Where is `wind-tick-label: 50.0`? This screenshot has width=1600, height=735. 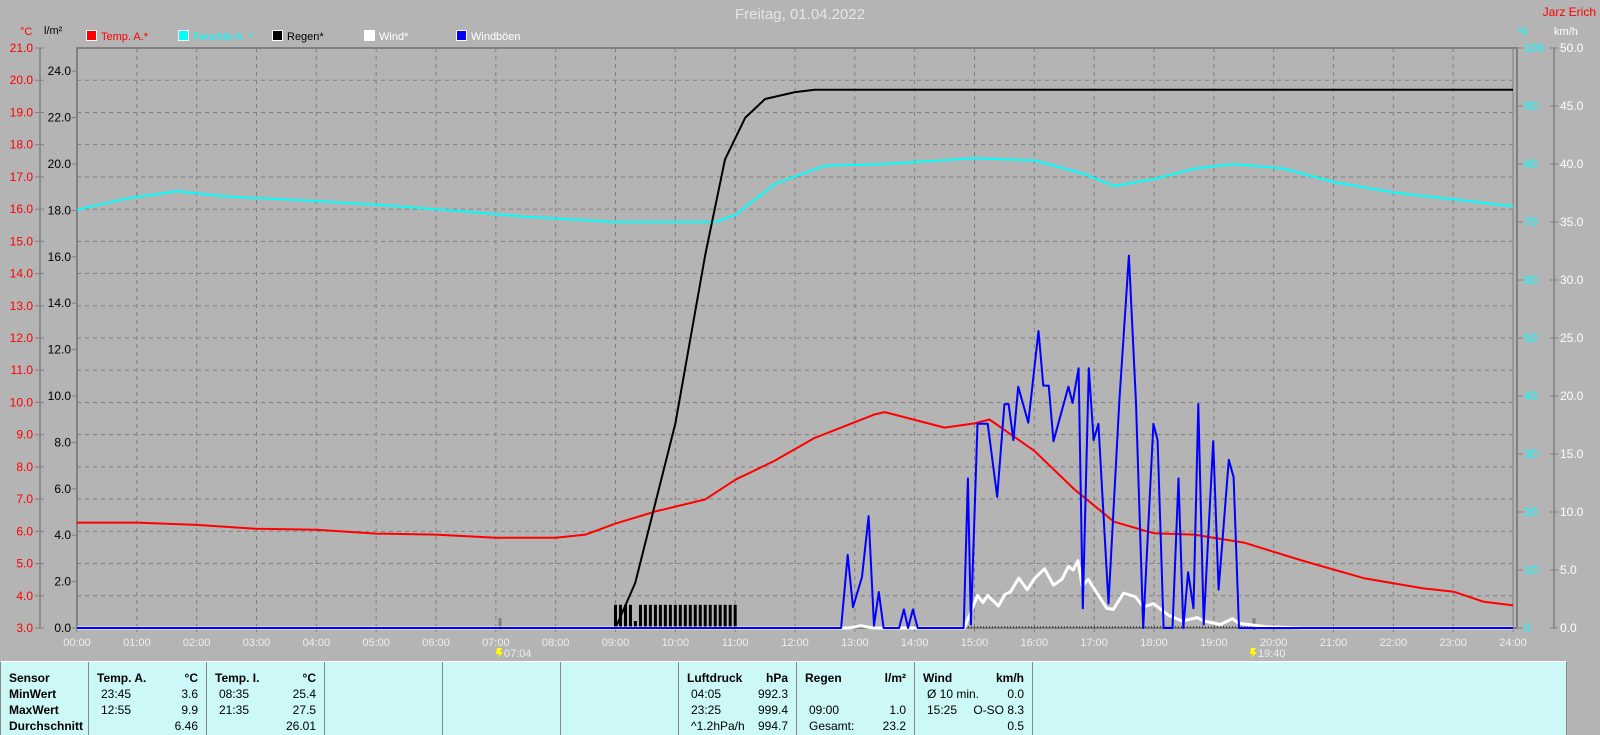 wind-tick-label: 50.0 is located at coordinates (1572, 48).